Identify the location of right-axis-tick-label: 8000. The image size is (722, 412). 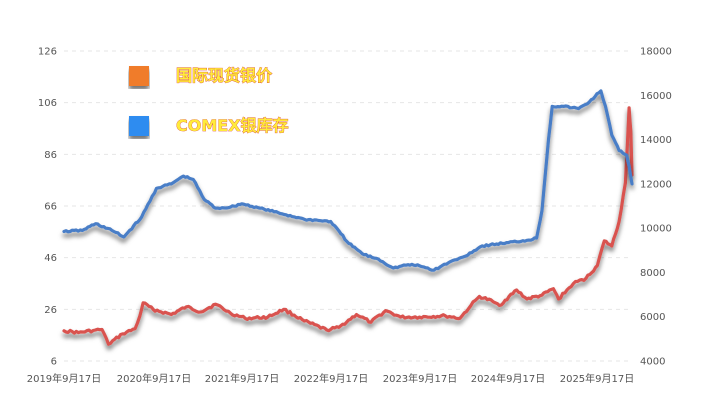
(652, 273).